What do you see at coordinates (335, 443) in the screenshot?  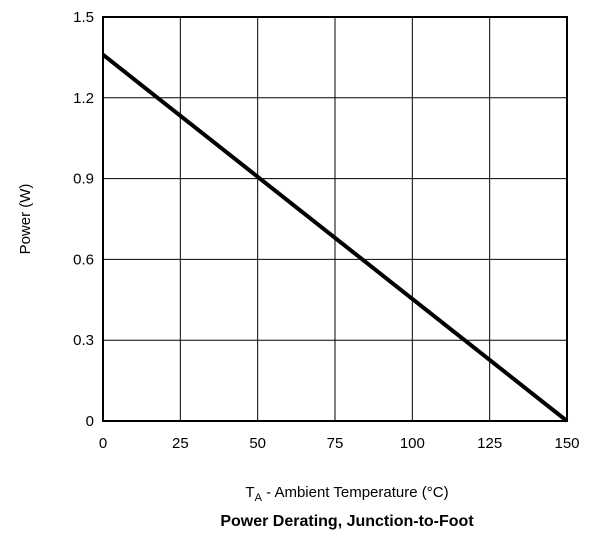 I see `x-tick-label: 75` at bounding box center [335, 443].